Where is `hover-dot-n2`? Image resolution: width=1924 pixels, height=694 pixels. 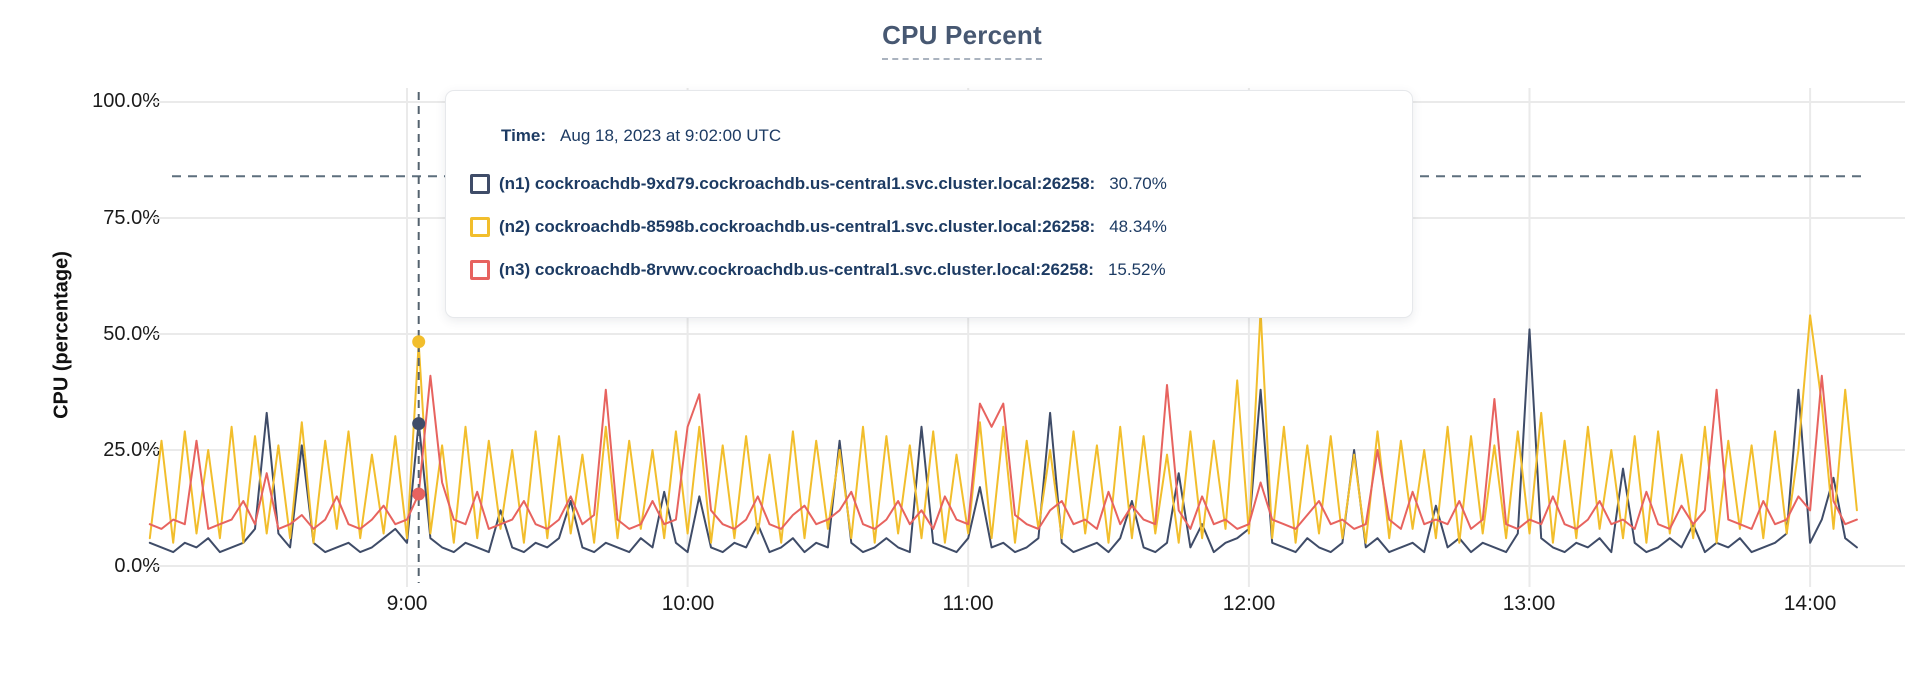 hover-dot-n2 is located at coordinates (419, 342).